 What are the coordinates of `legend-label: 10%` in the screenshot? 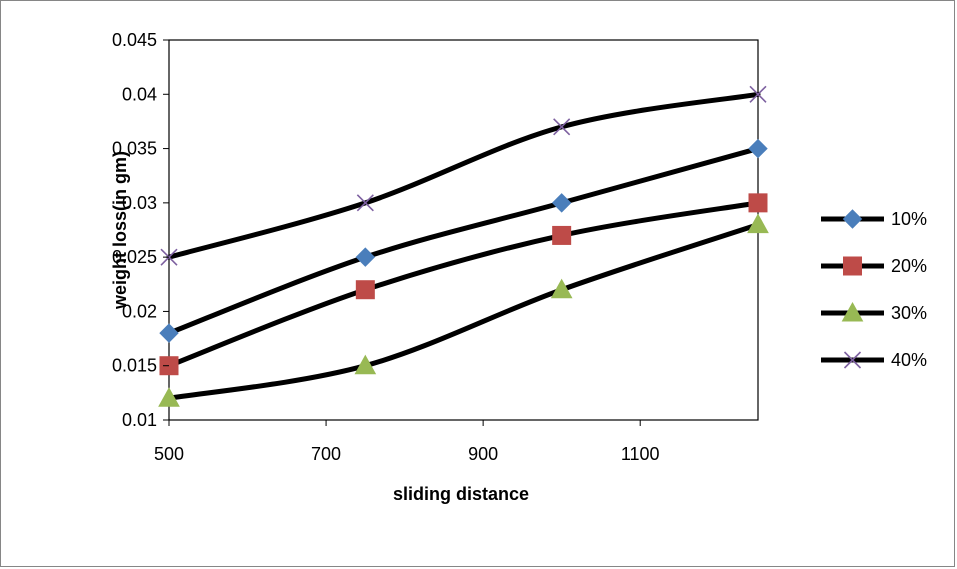 It's located at (909, 219).